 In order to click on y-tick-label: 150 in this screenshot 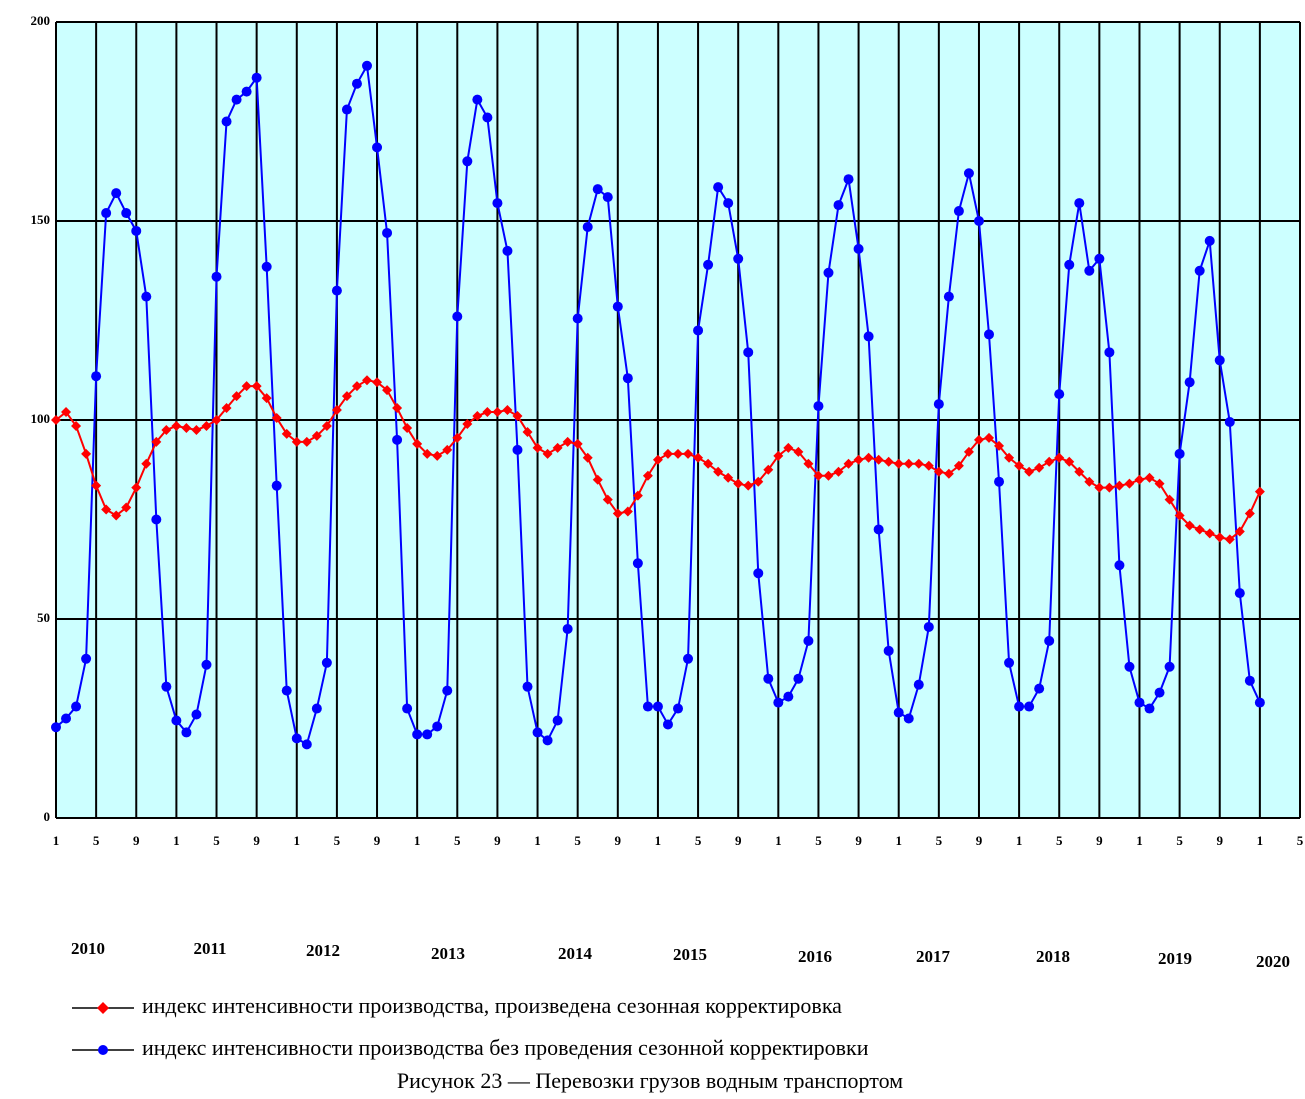, I will do `click(41, 219)`.